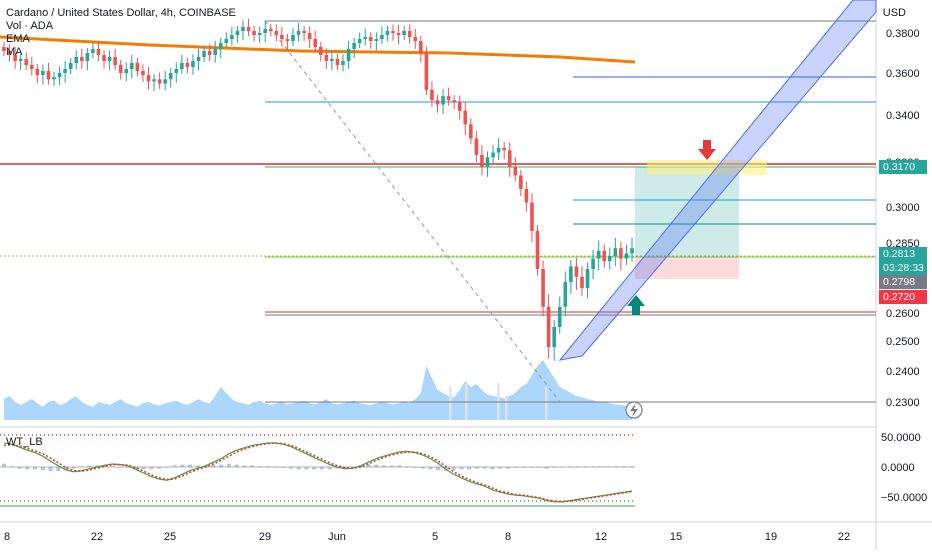 This screenshot has height=555, width=932. I want to click on legend-volume: Vol · ADA, so click(30, 26).